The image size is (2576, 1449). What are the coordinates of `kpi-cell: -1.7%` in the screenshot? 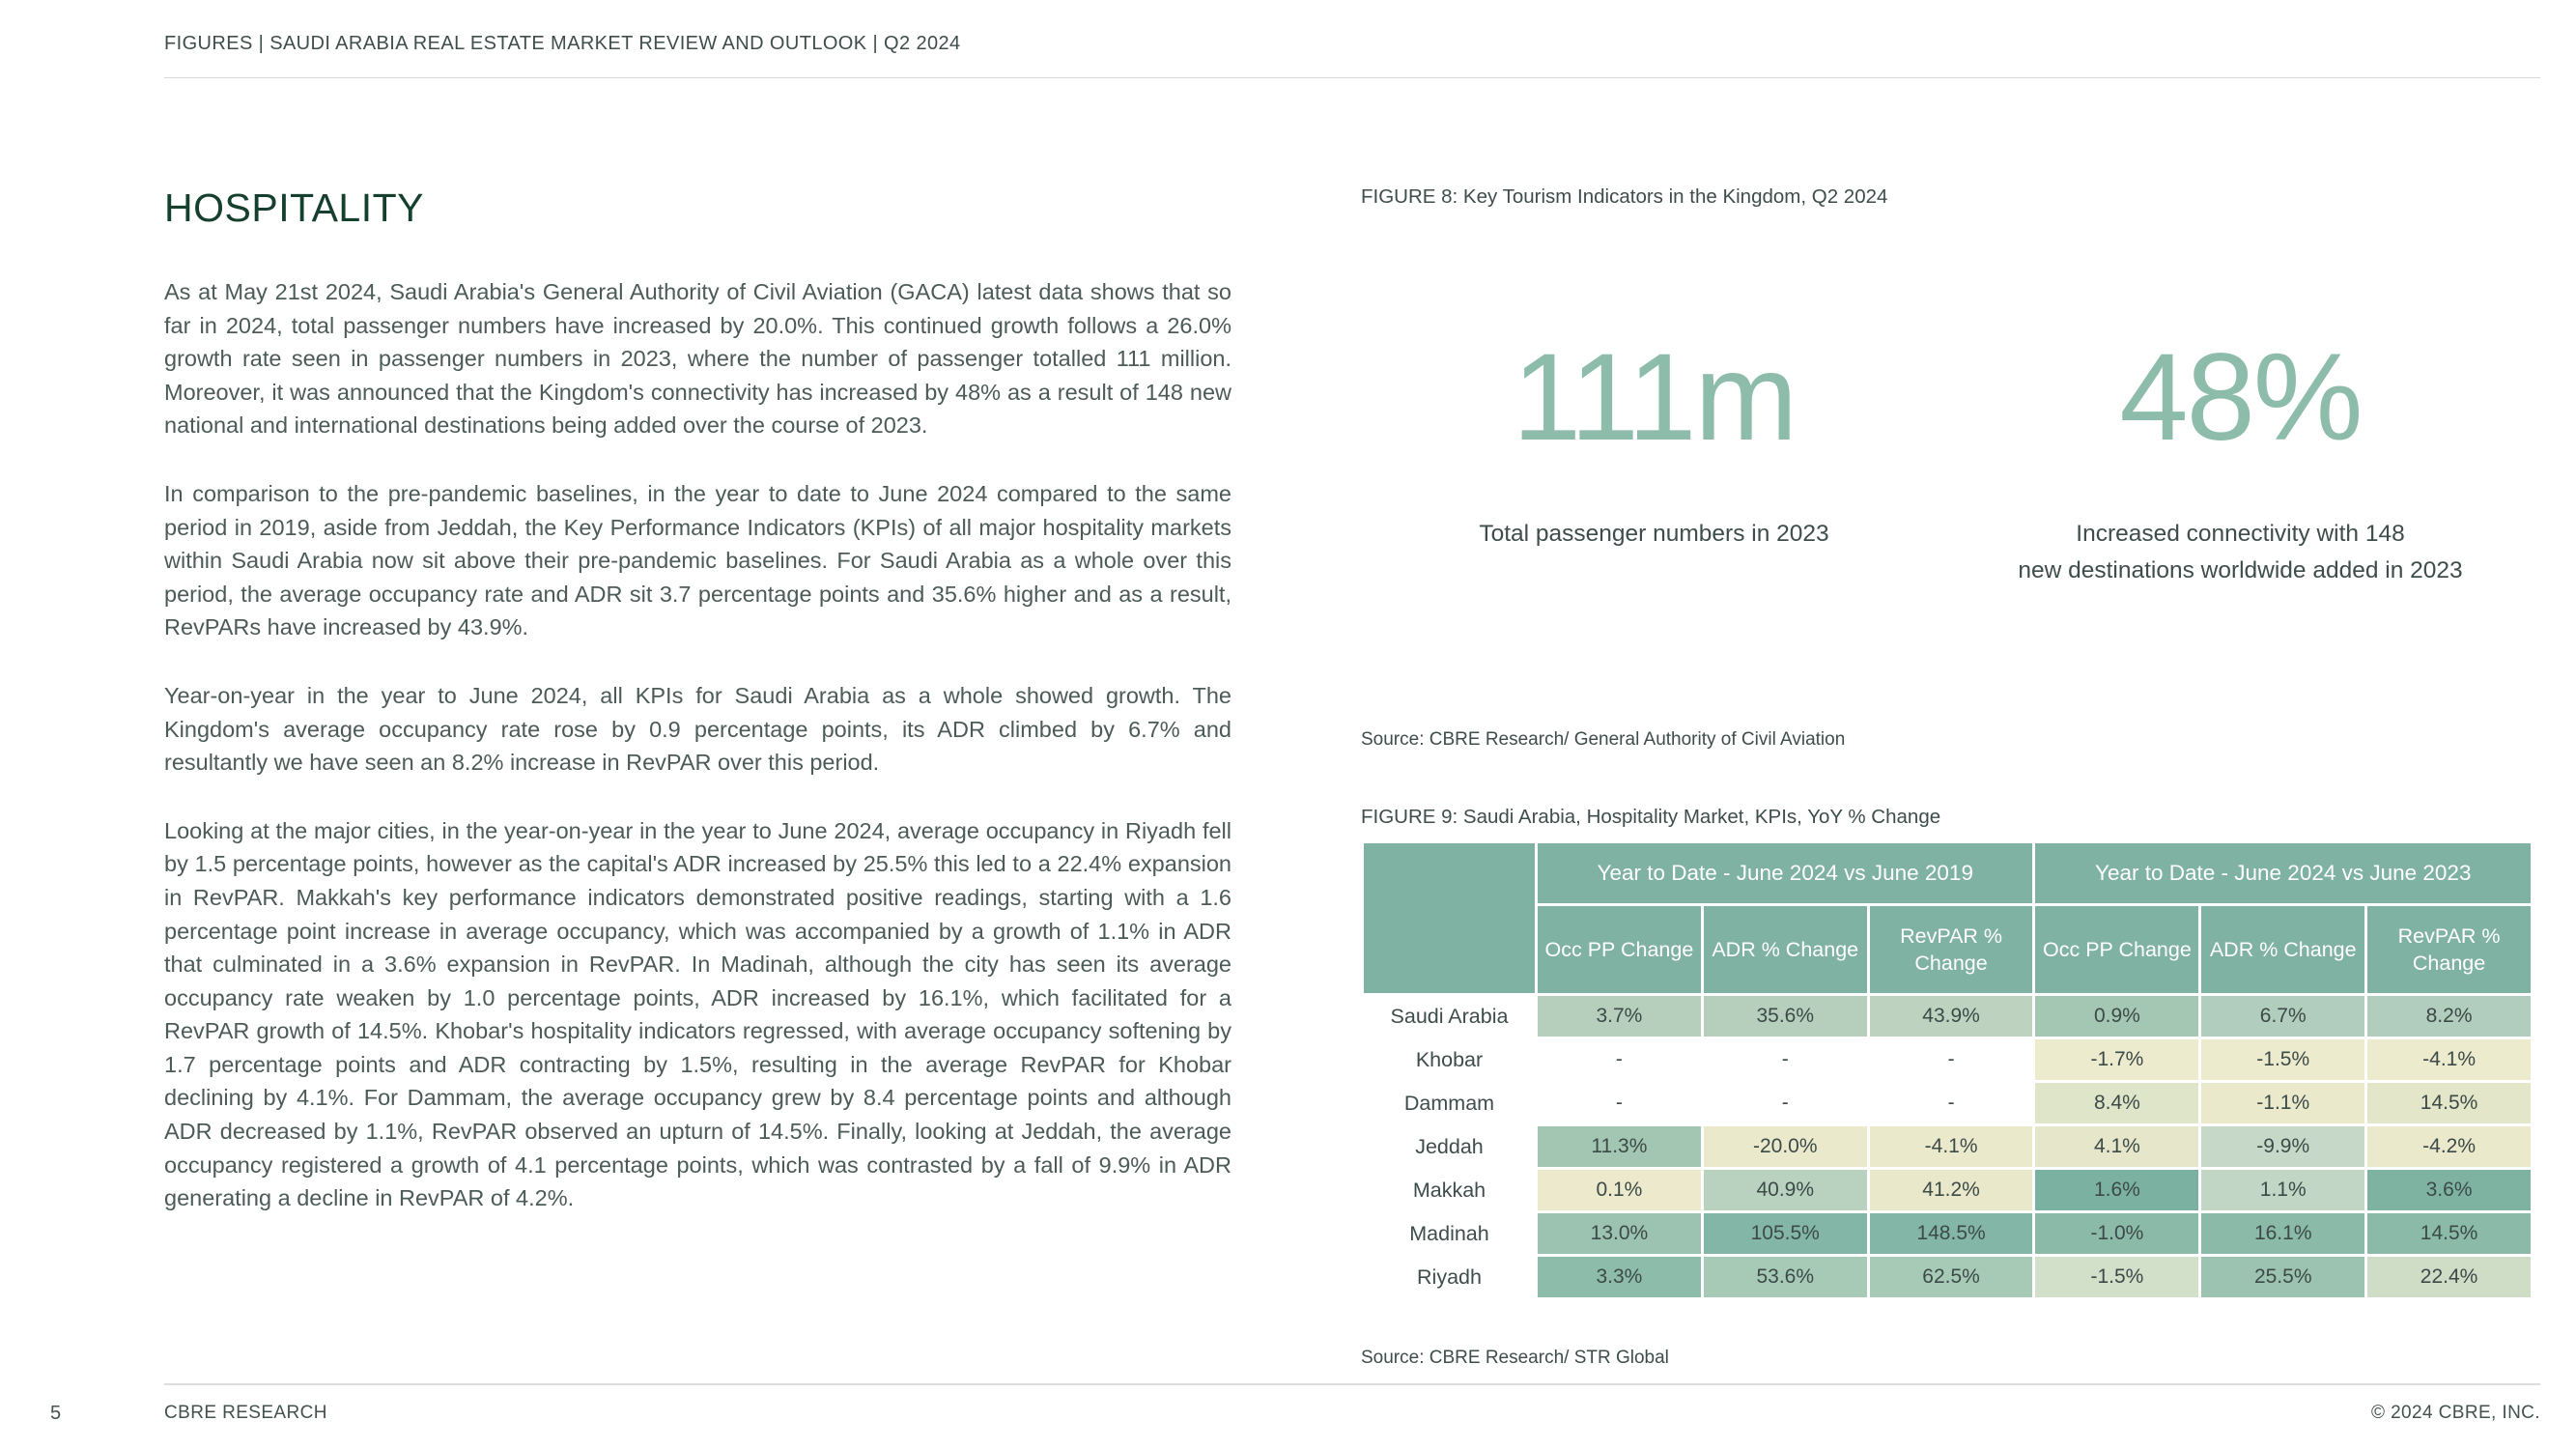 It's located at (2117, 1060).